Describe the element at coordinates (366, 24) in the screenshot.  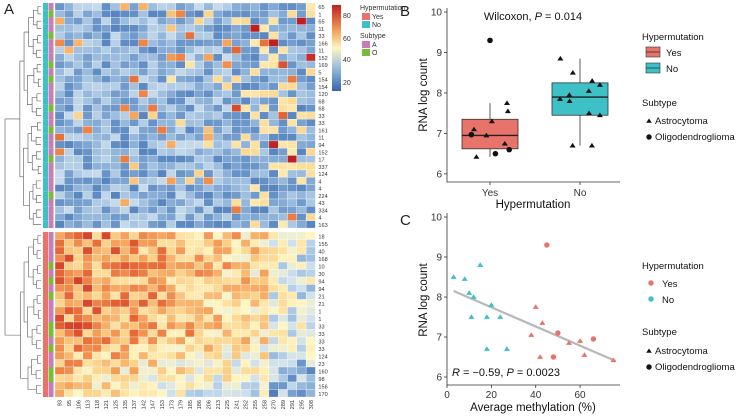
I see `heatmap-legend-no-swatch` at that location.